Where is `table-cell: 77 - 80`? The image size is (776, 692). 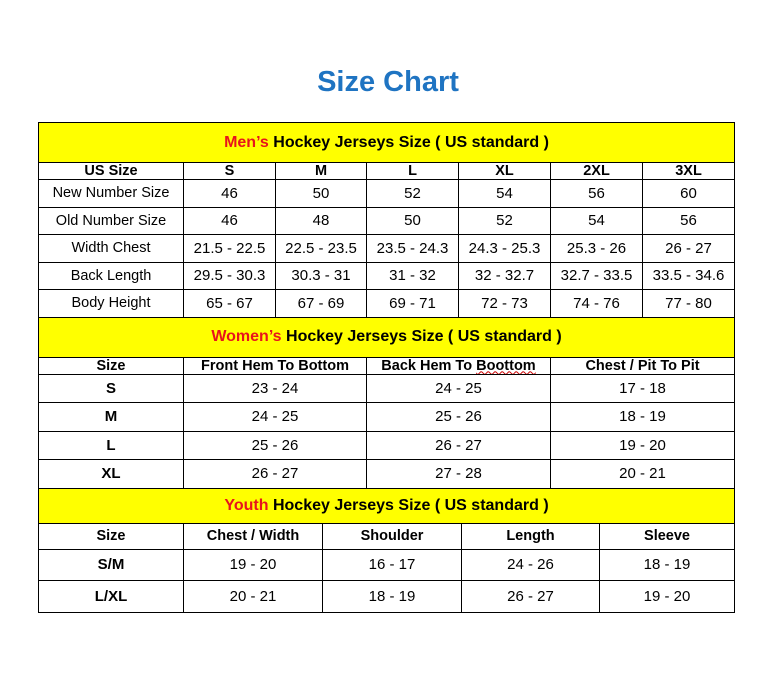
table-cell: 77 - 80 is located at coordinates (688, 303).